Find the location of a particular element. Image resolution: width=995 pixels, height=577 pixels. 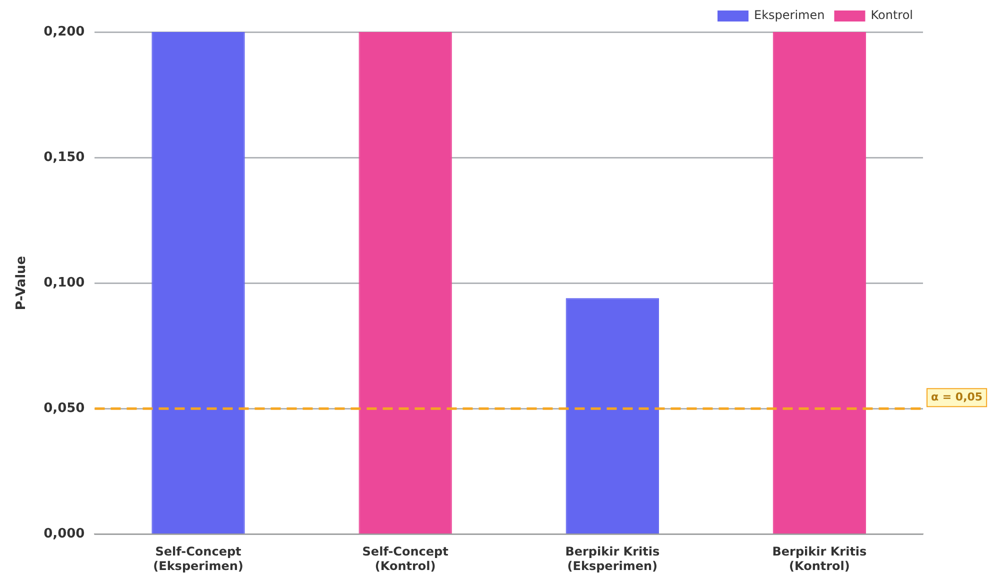

legend-label: Eksperimen is located at coordinates (789, 15).